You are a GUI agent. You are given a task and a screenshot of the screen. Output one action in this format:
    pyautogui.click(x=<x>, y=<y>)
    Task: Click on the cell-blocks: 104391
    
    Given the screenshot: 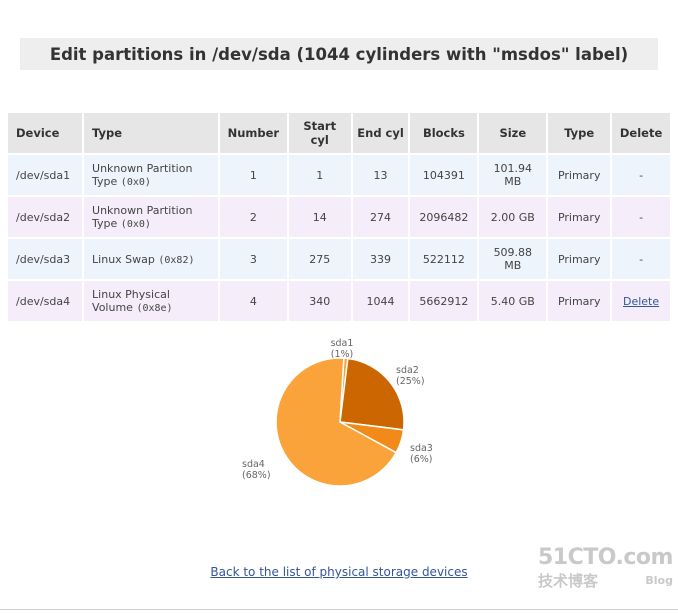 What is the action you would take?
    pyautogui.click(x=444, y=175)
    